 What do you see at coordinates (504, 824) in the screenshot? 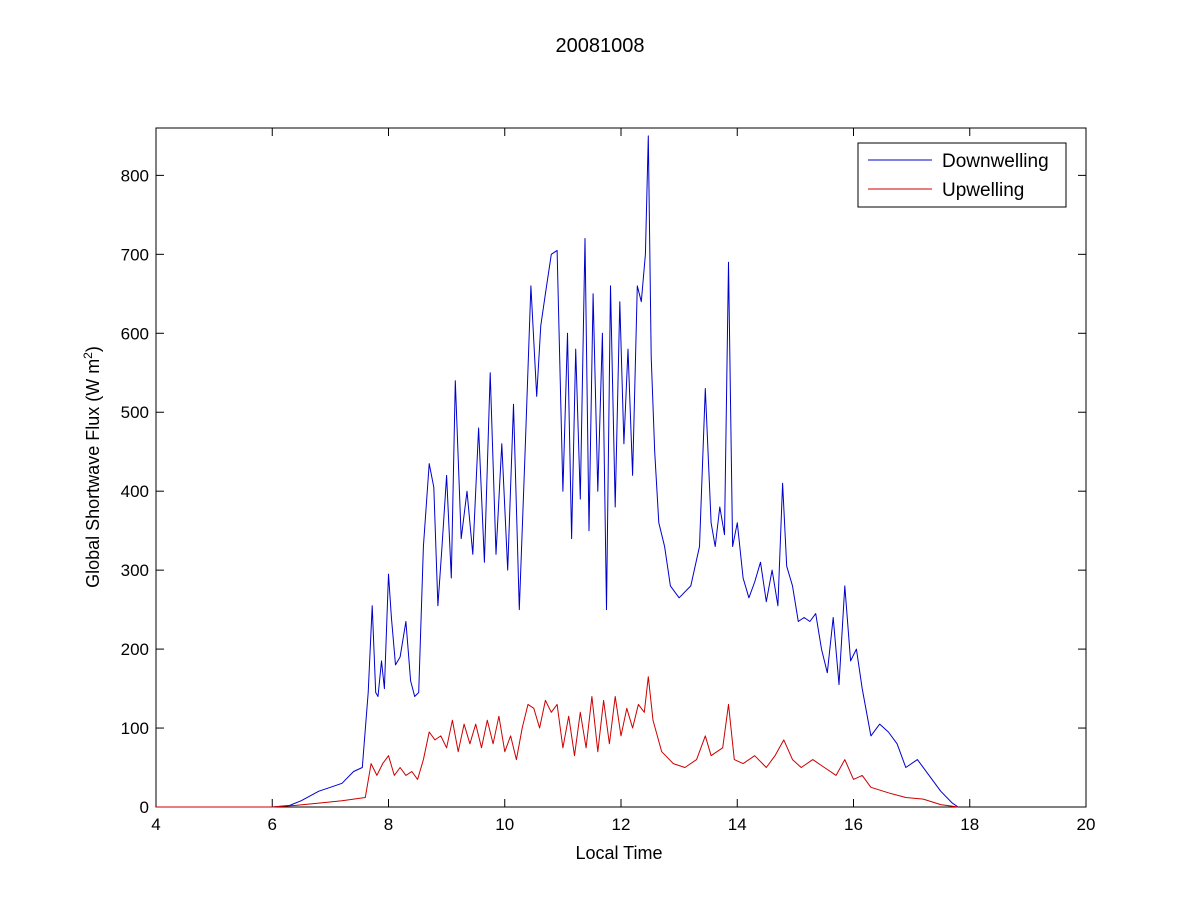
I see `x-tick-label: 10` at bounding box center [504, 824].